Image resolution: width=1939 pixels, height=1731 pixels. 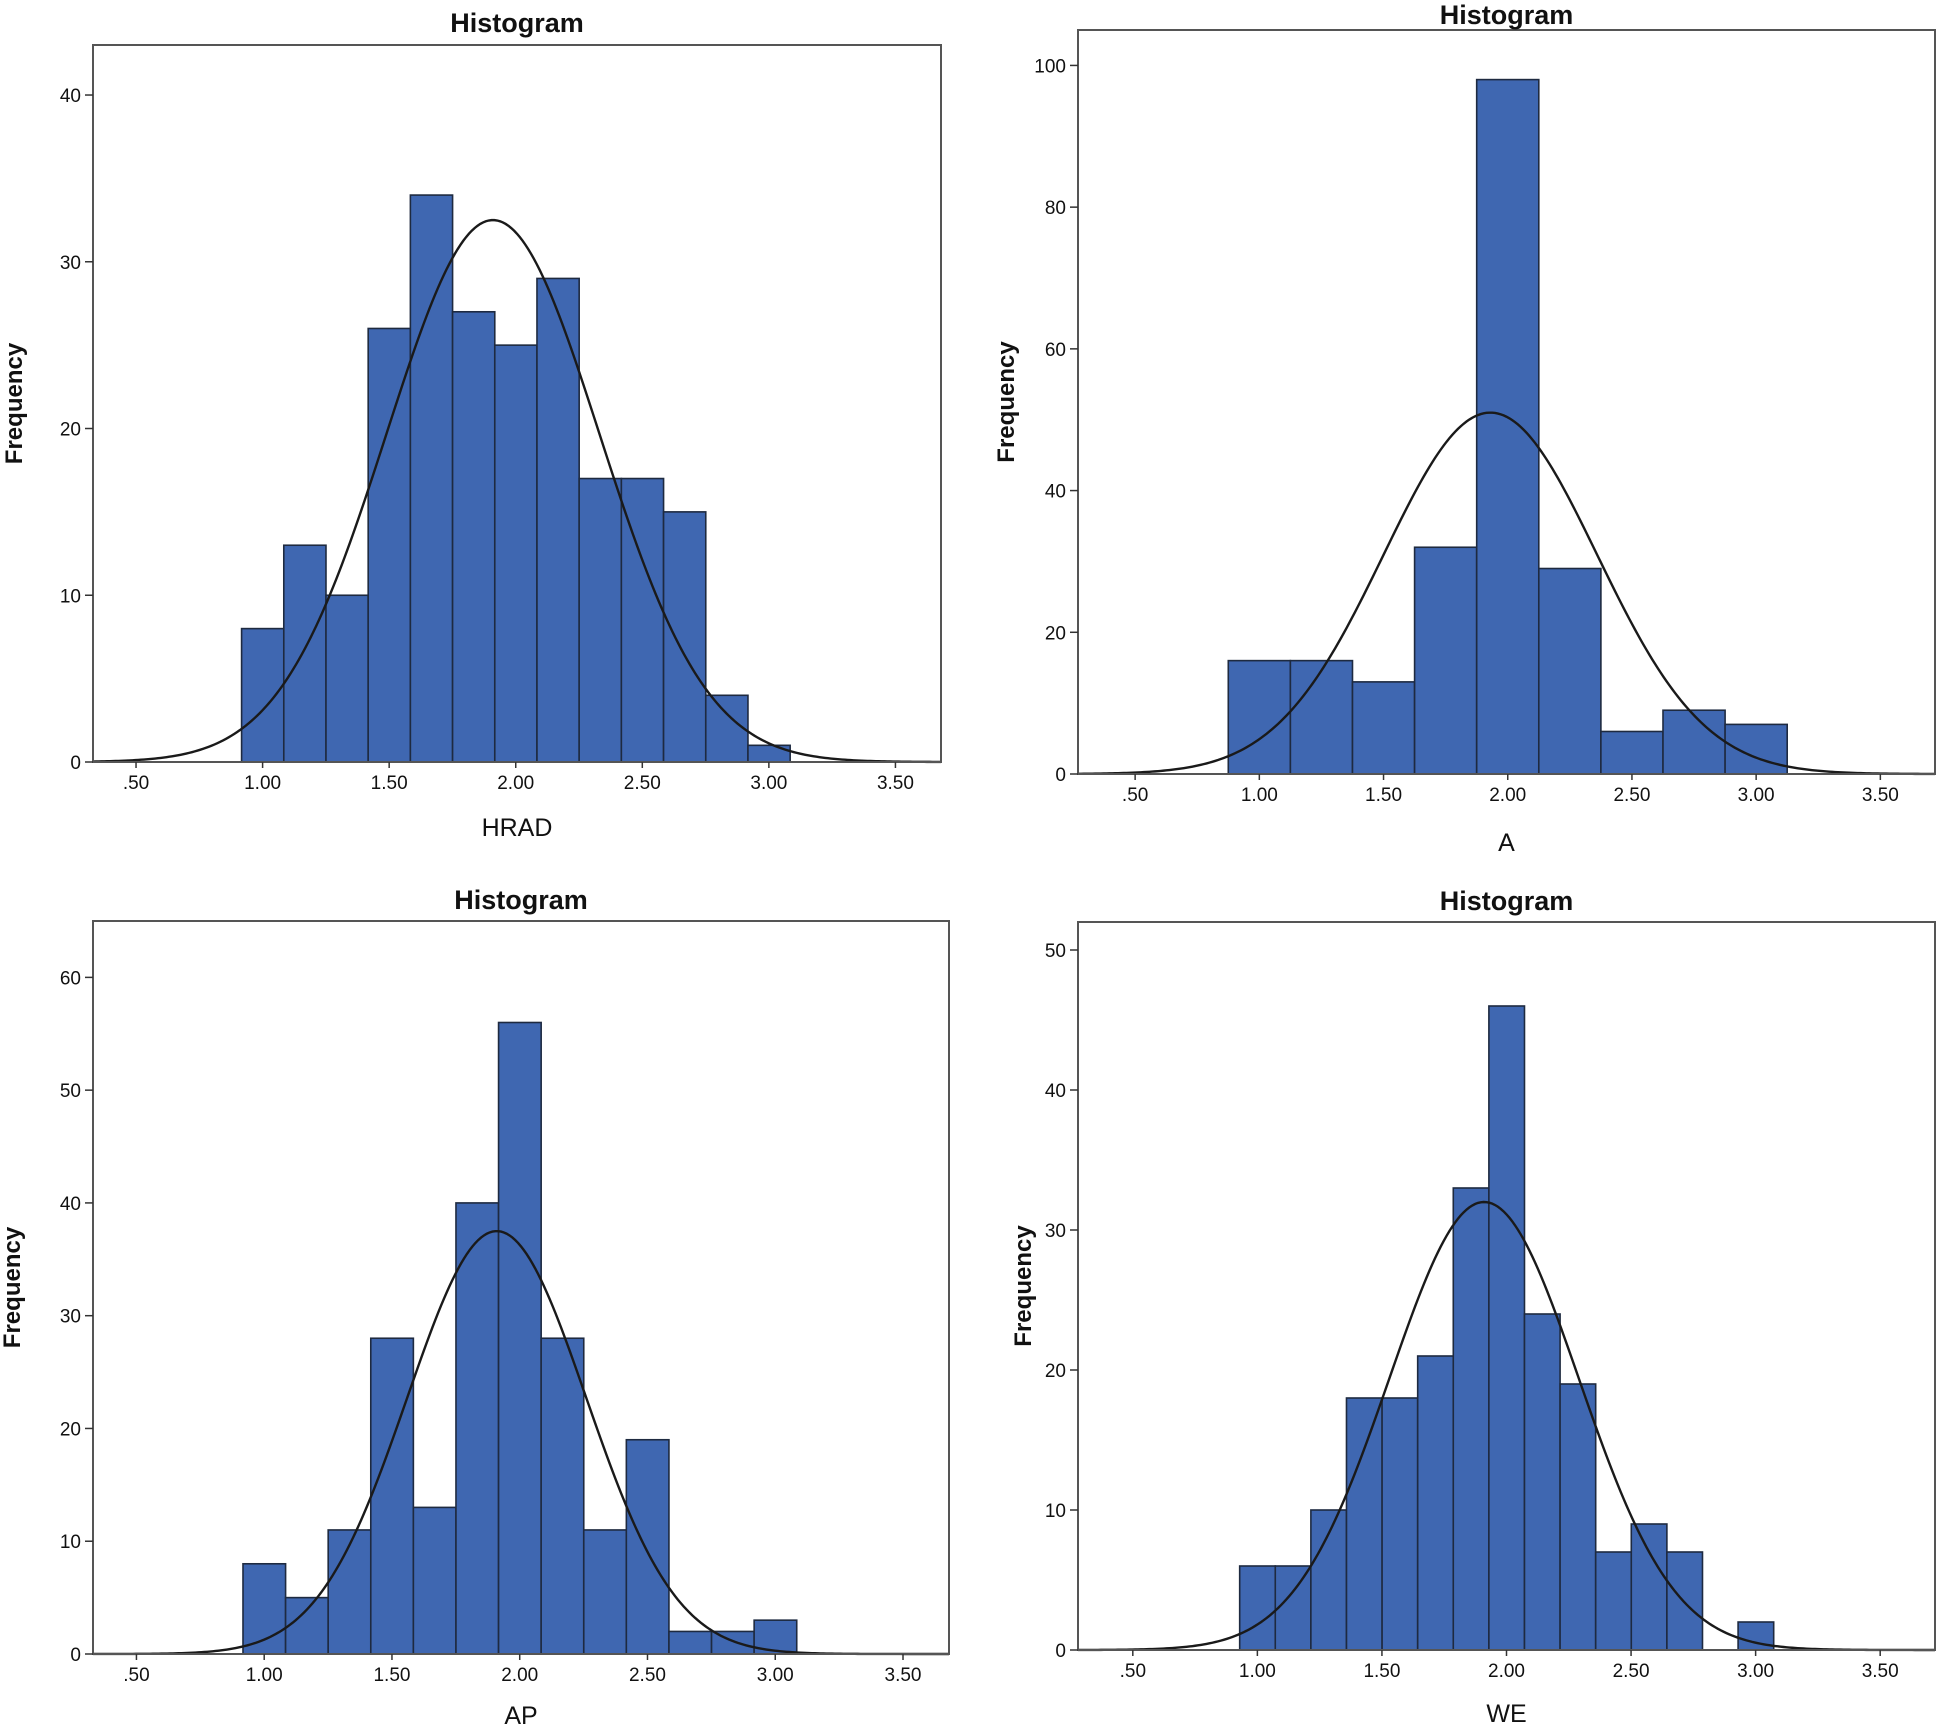 I want to click on x-axis-label: A, so click(x=1506, y=843).